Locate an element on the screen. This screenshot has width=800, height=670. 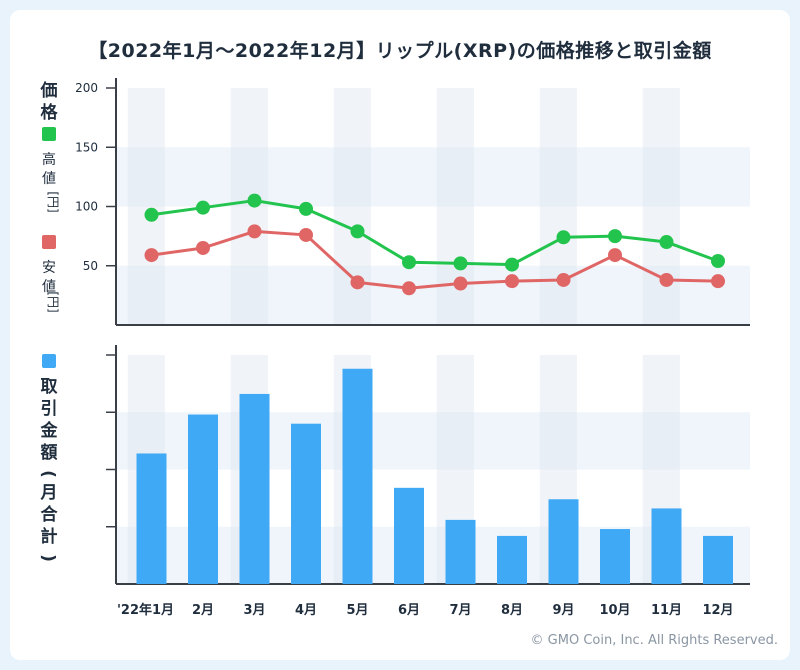
volume-axis-title: 計 is located at coordinates (49, 536).